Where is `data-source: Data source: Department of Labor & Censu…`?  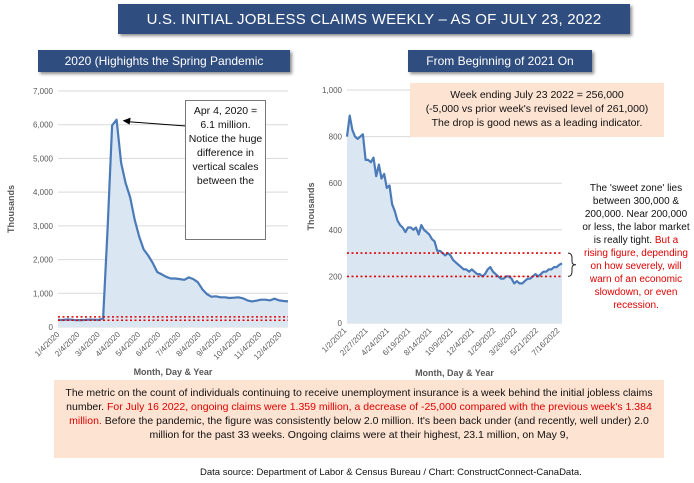 data-source: Data source: Department of Labor & Censu… is located at coordinates (391, 472).